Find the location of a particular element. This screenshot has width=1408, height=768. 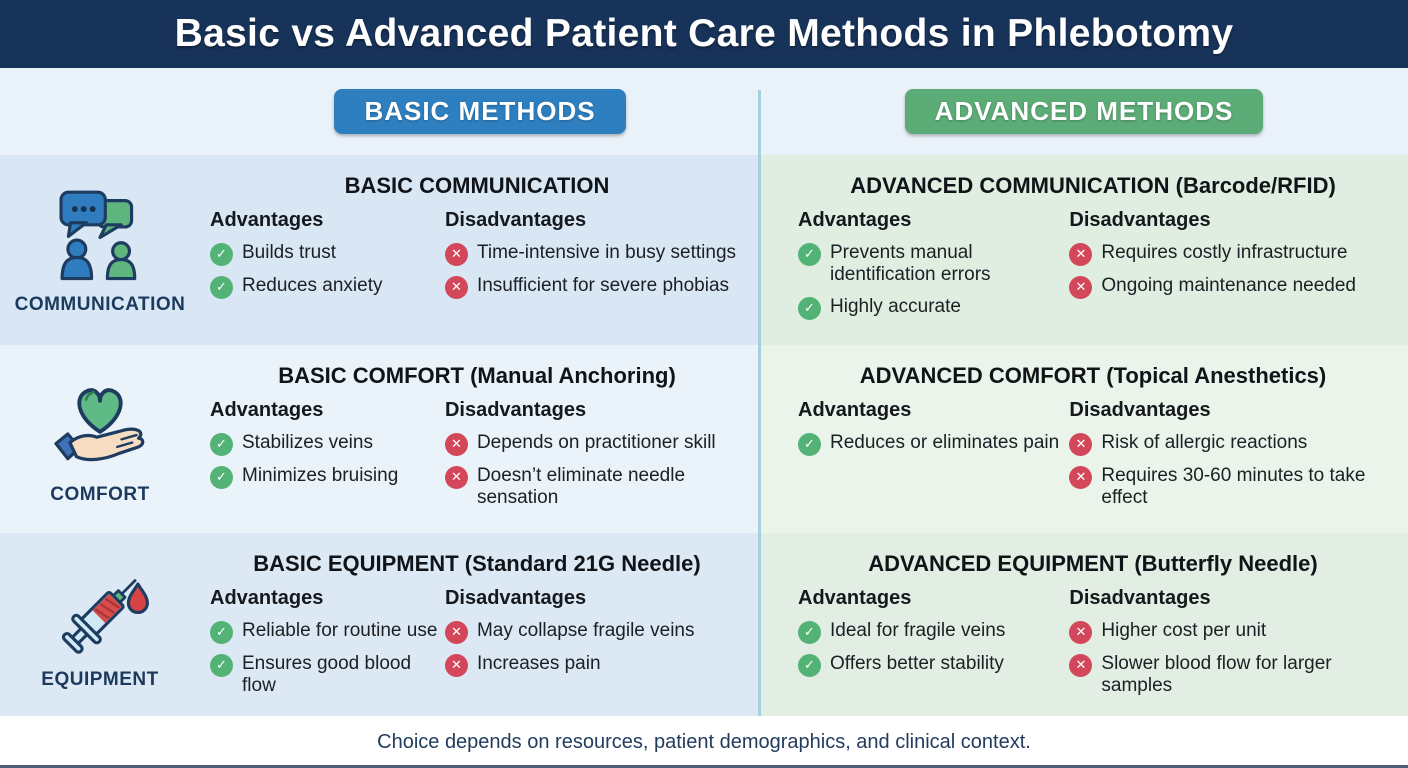

item-text: Offers better stability is located at coordinates (917, 663).